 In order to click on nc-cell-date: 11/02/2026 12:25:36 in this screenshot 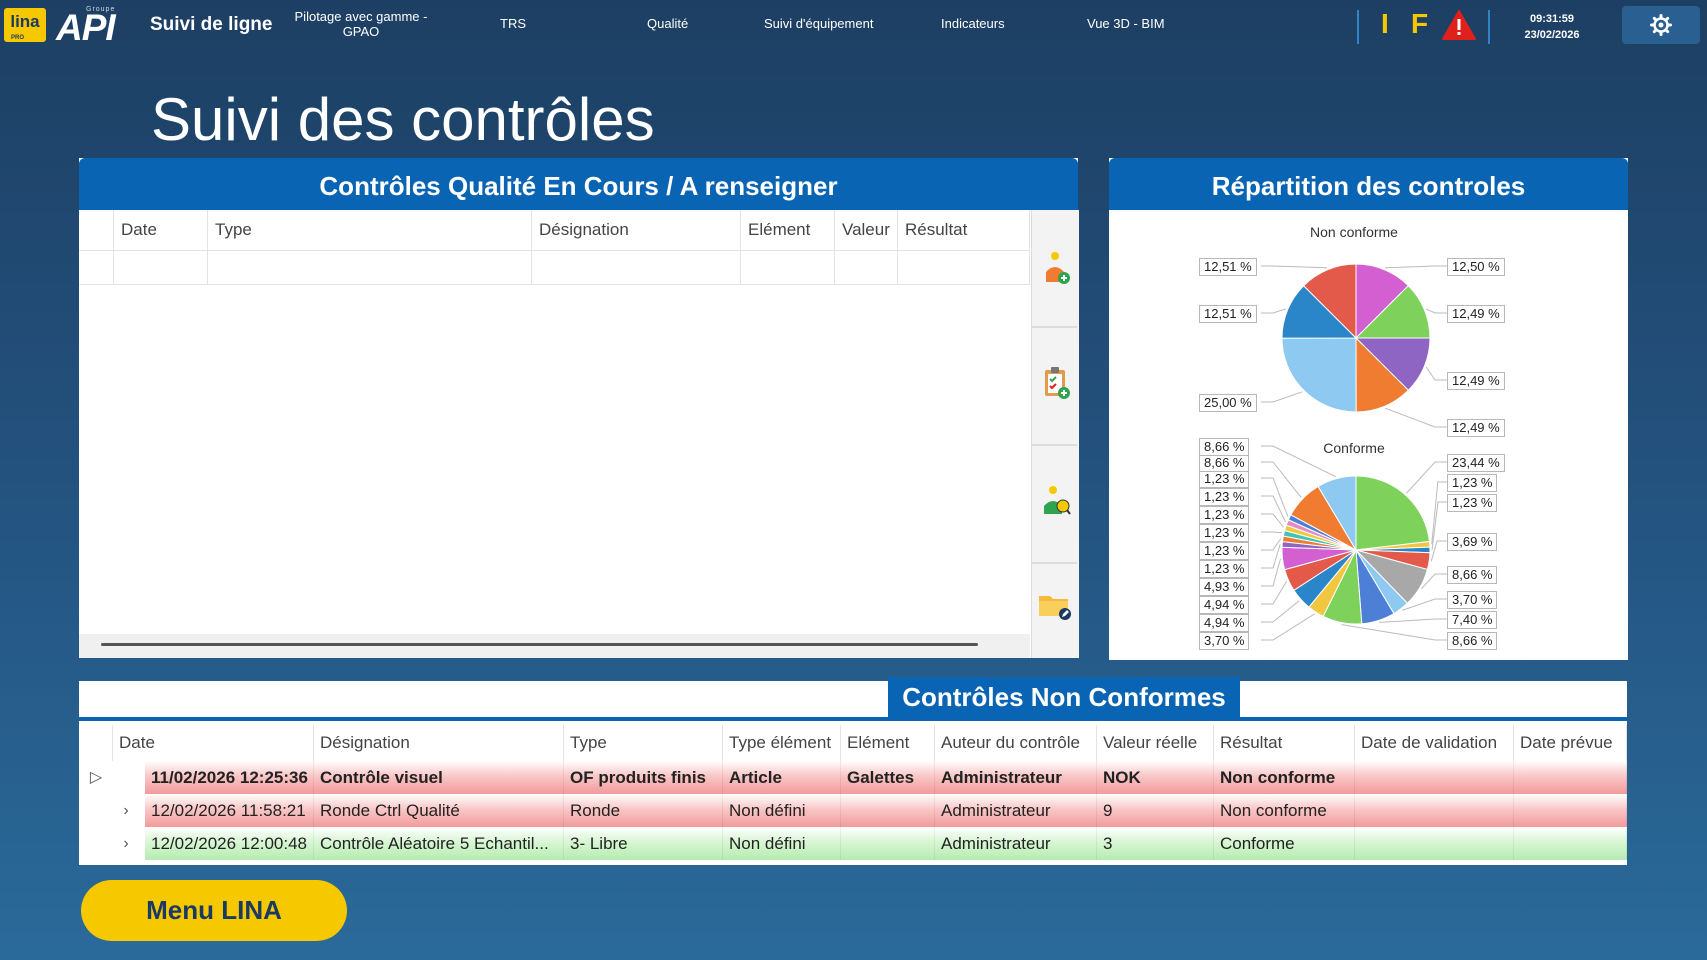, I will do `click(229, 777)`.